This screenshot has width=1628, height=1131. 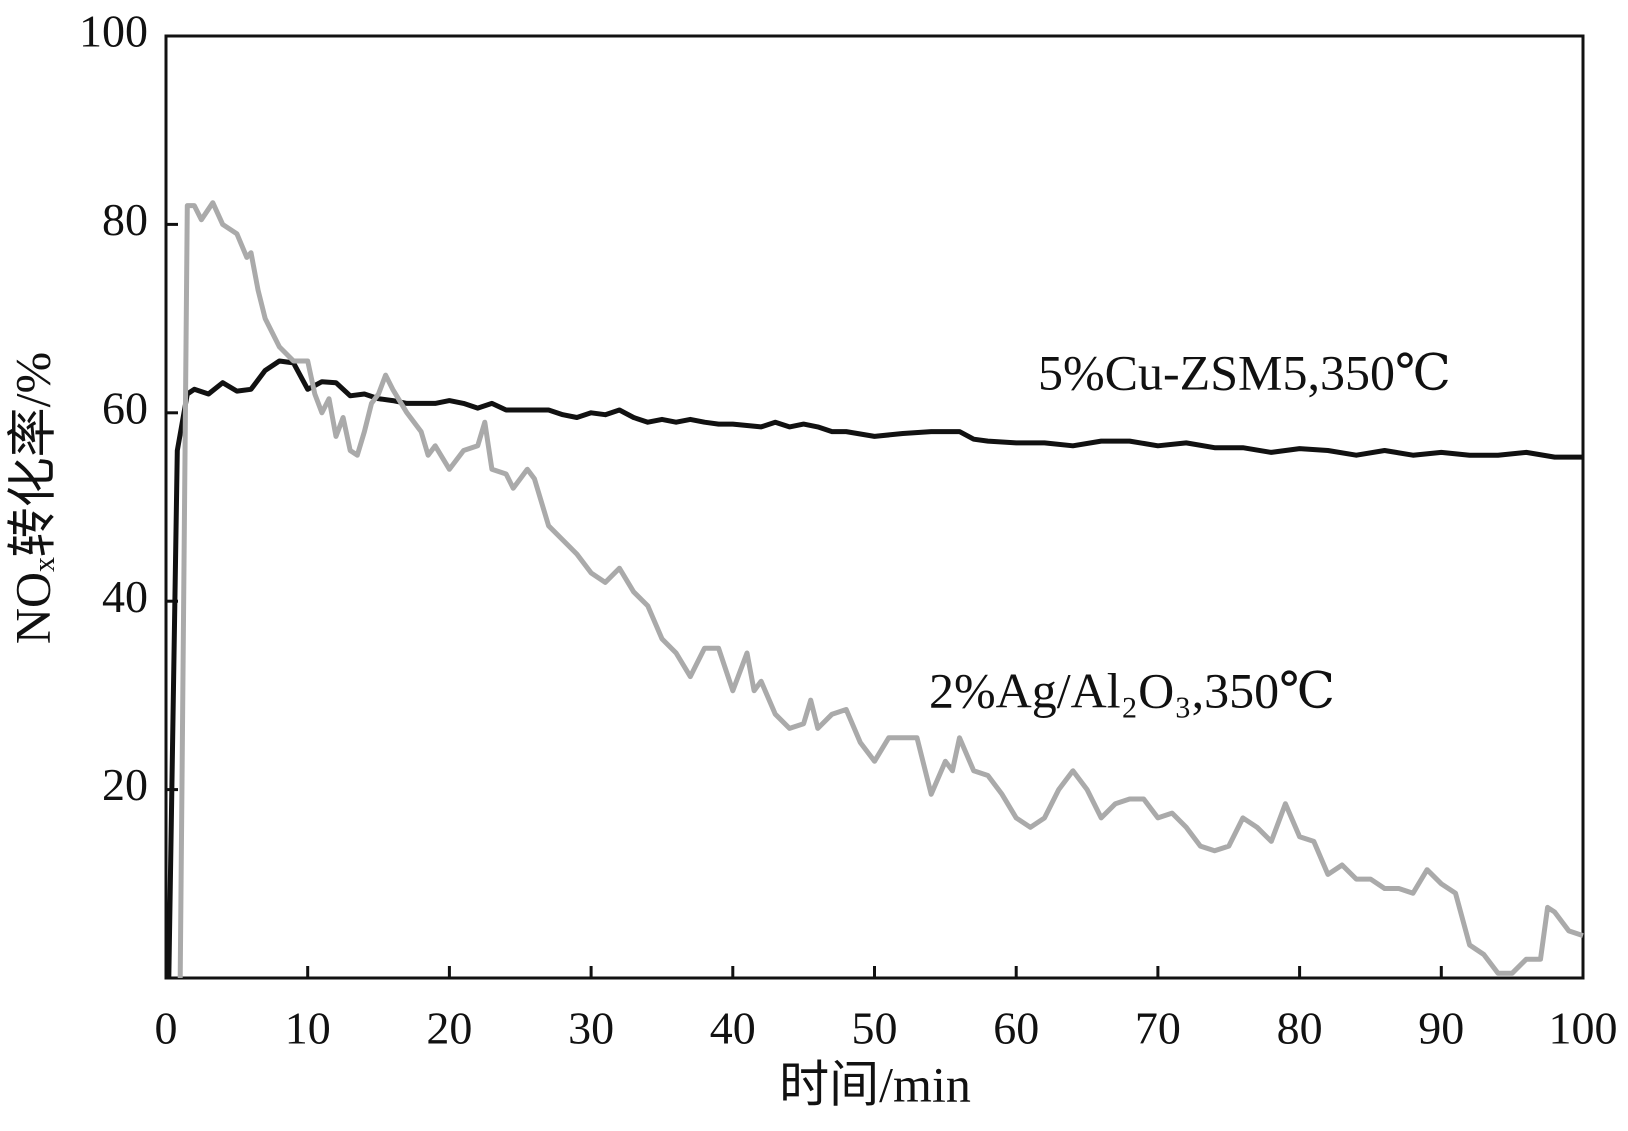 What do you see at coordinates (1132, 690) in the screenshot?
I see `series-label: 2%Ag/Al₂O₃,350℃` at bounding box center [1132, 690].